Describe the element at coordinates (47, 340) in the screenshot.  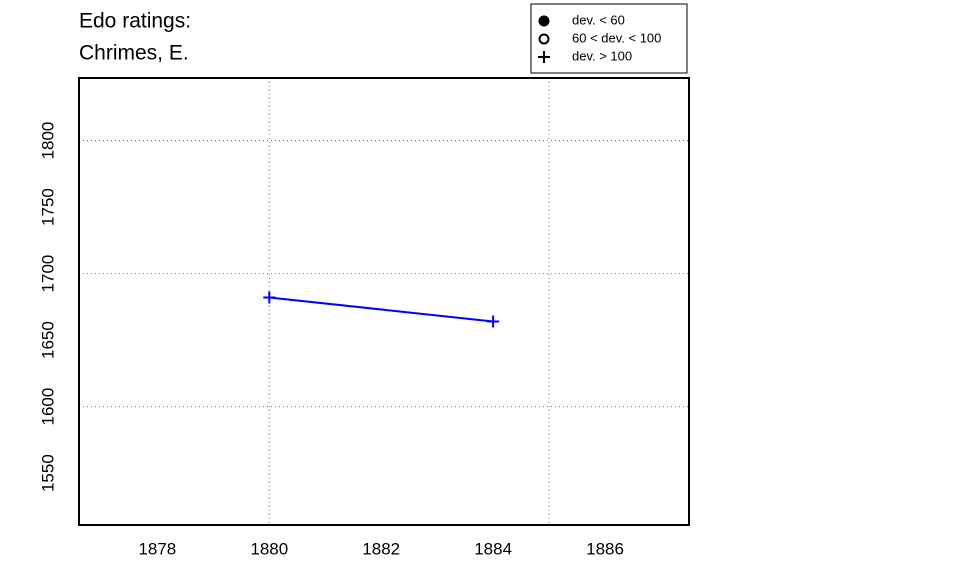
I see `y-tick-label: 1650` at that location.